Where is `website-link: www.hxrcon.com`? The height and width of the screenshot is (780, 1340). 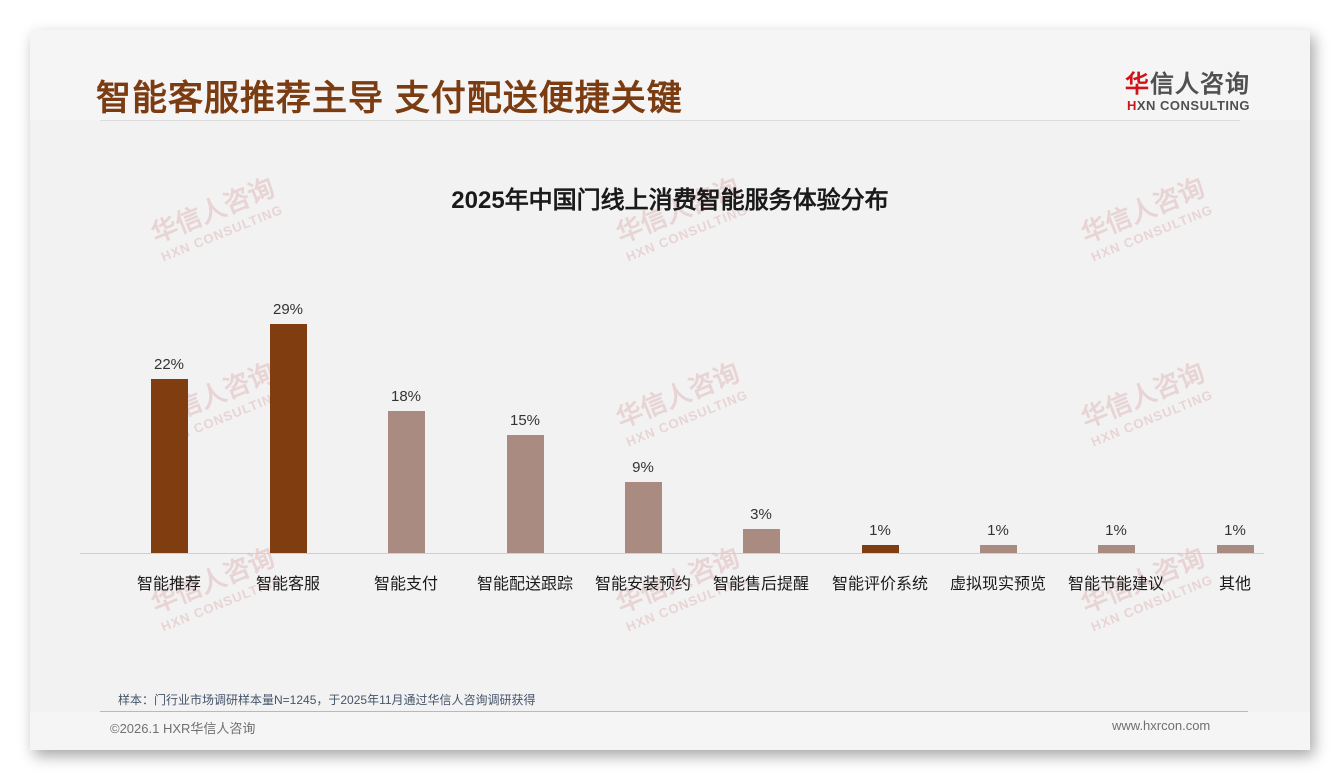 website-link: www.hxrcon.com is located at coordinates (1161, 725).